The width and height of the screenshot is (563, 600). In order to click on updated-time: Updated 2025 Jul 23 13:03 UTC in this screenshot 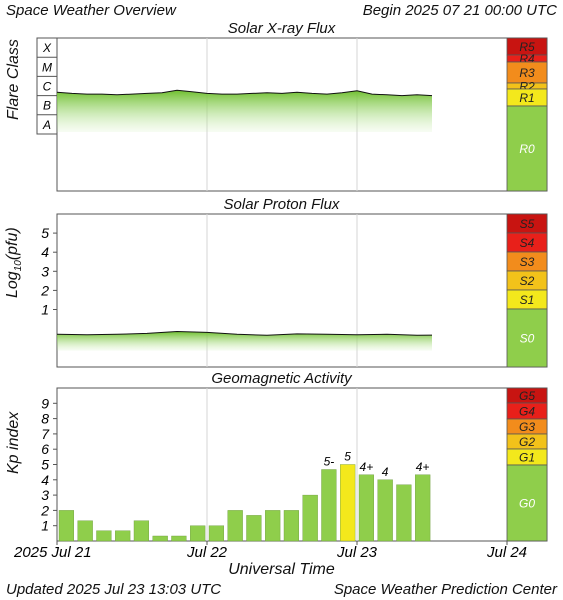, I will do `click(114, 589)`.